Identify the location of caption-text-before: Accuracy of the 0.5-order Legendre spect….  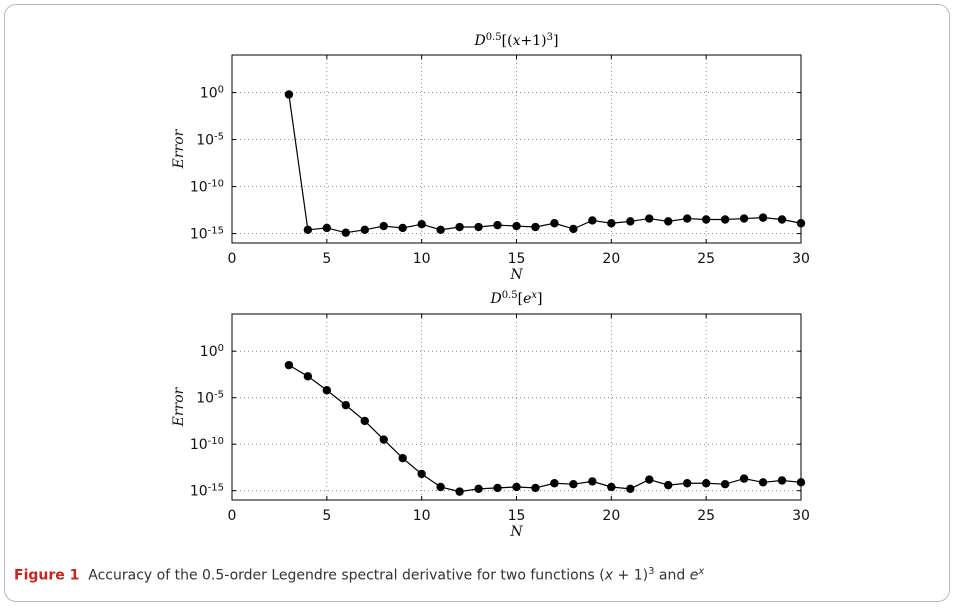
(346, 575).